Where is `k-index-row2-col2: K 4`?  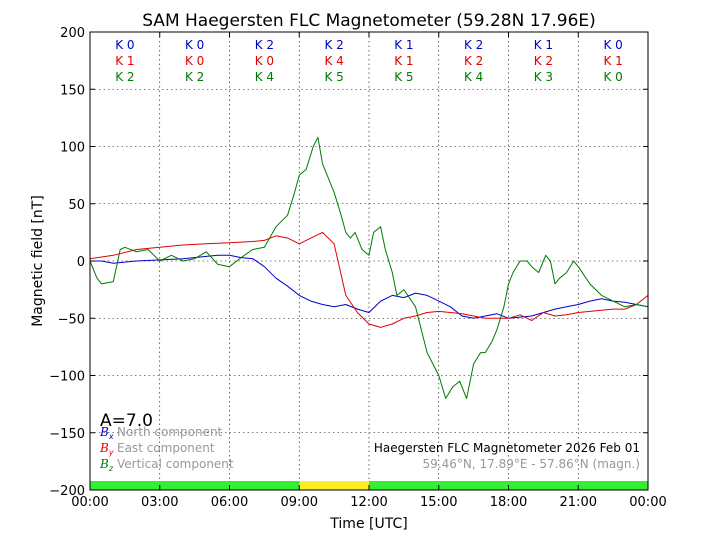 k-index-row2-col2: K 4 is located at coordinates (264, 77).